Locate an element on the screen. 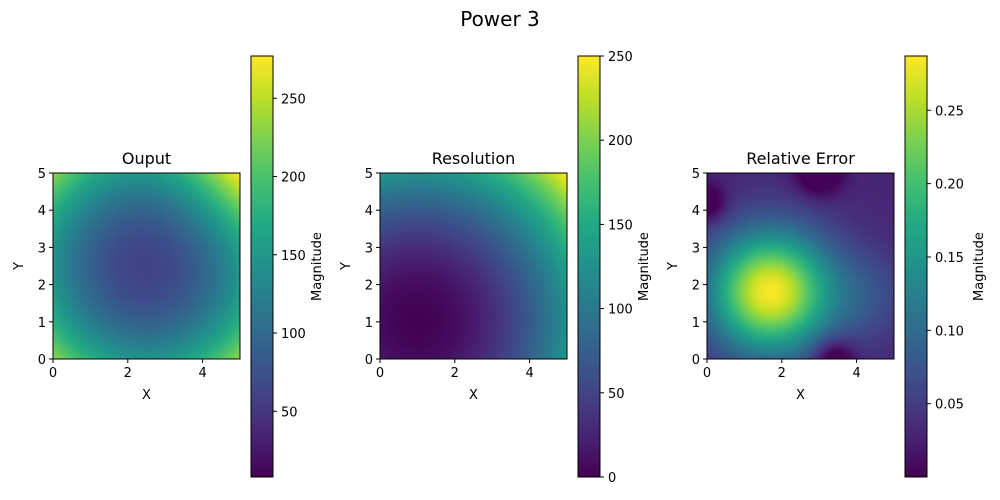 This screenshot has height=500, width=1000. panel-title: Relative Error is located at coordinates (800, 158).